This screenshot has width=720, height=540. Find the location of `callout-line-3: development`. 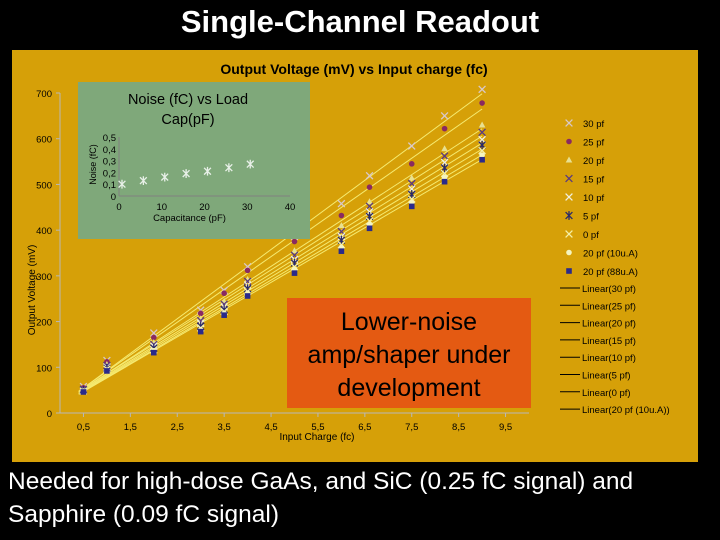

callout-line-3: development is located at coordinates (408, 388).